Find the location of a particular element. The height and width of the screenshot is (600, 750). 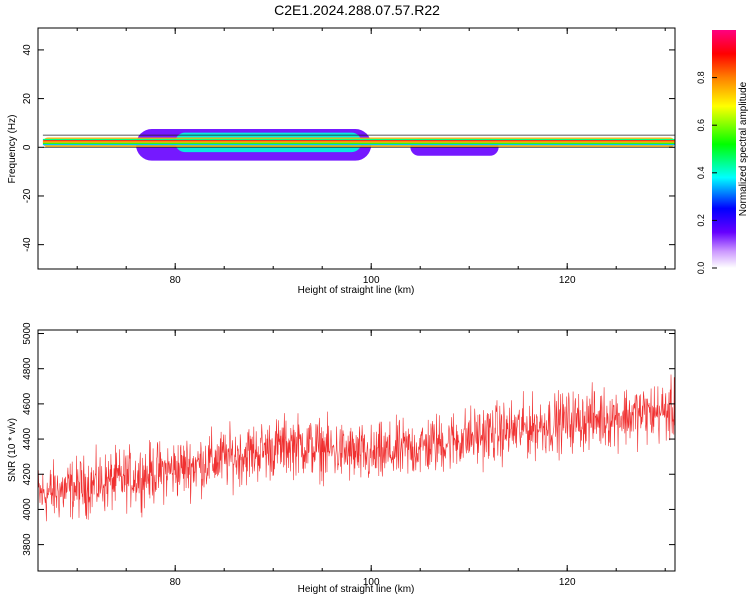

snr-y-tick-label: 4200 is located at coordinates (27, 474).